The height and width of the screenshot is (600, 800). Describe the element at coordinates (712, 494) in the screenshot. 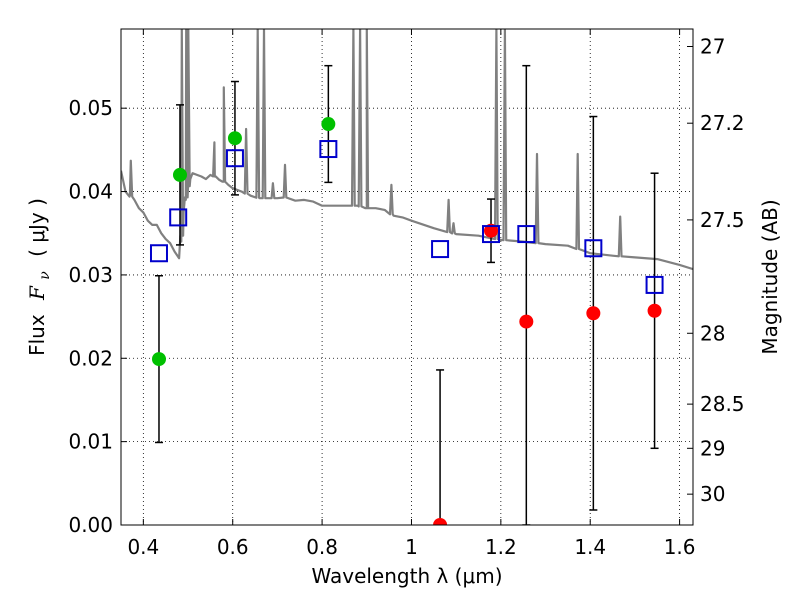

I see `magnitude-tick-label-6: 30` at that location.